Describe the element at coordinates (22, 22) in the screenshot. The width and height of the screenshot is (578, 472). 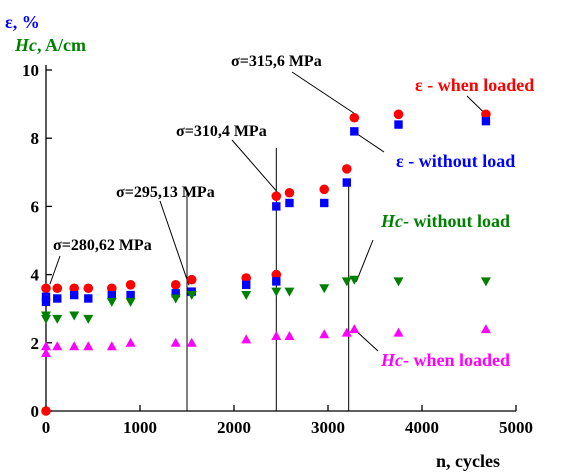
I see `y-axis-label-epsilon: ε, %` at that location.